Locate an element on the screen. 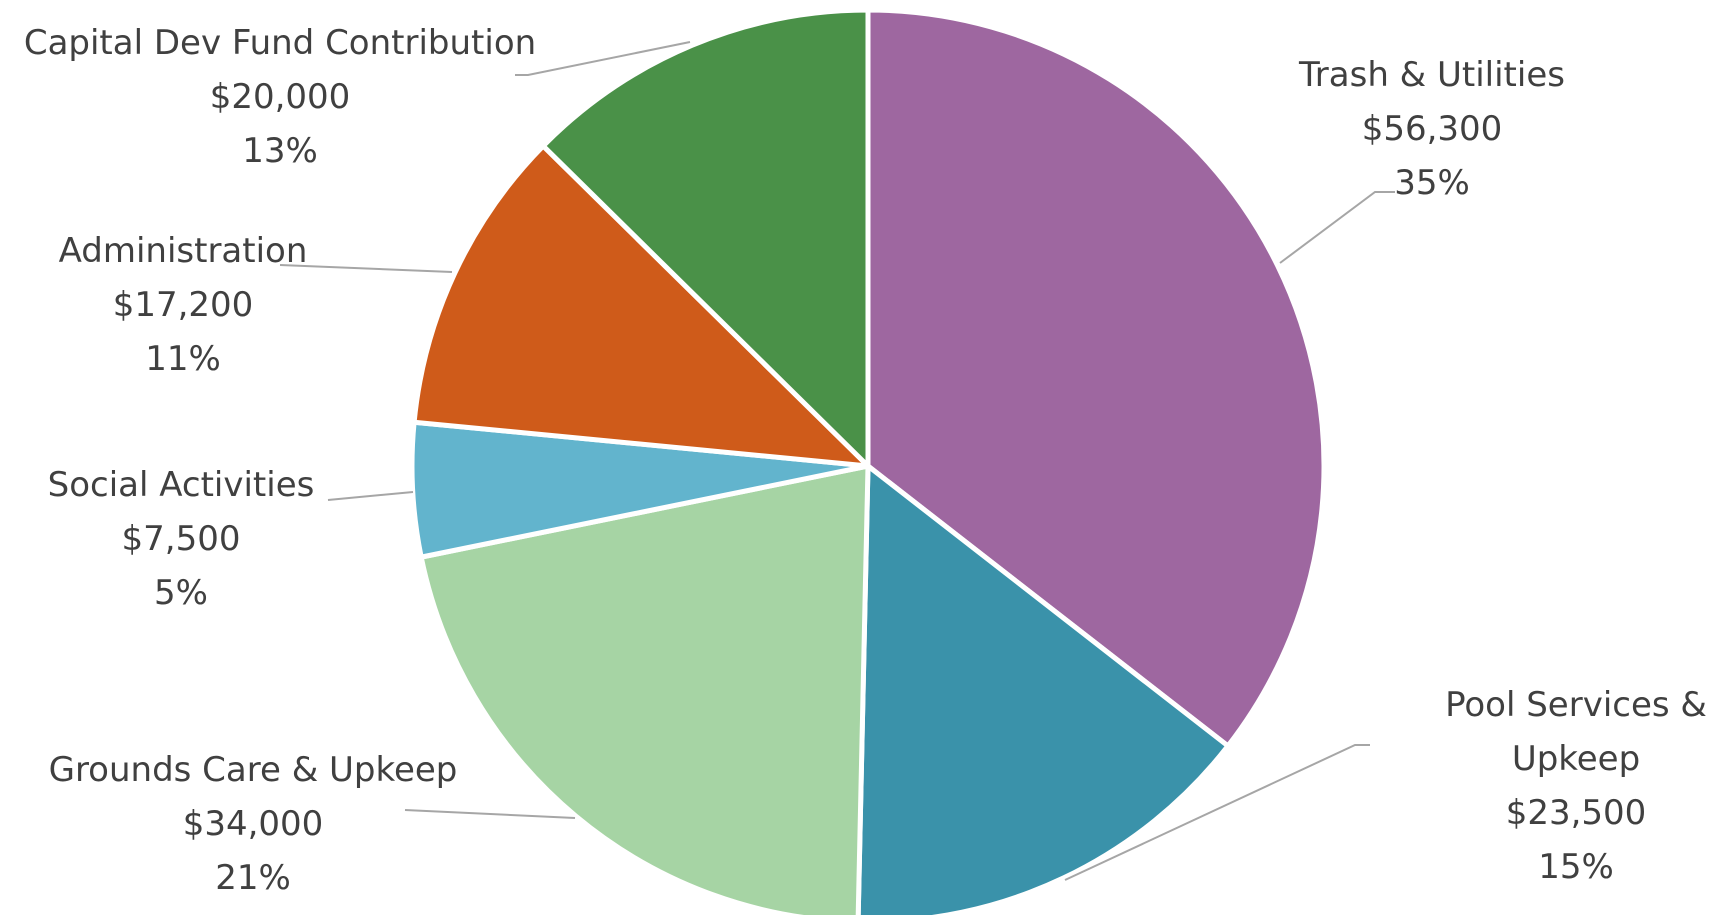 This screenshot has height=915, width=1715. pie-slice-administration is located at coordinates (641, 306).